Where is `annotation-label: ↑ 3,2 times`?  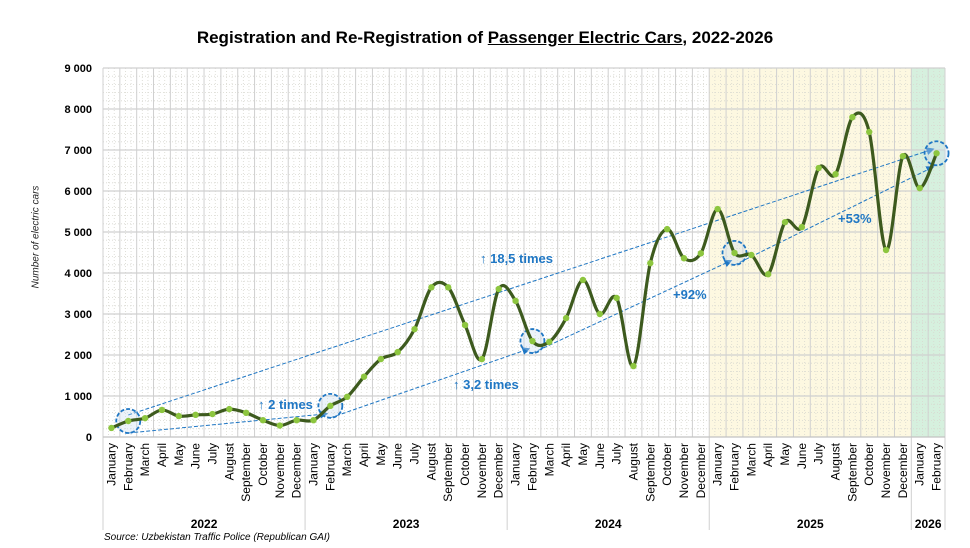 annotation-label: ↑ 3,2 times is located at coordinates (486, 384).